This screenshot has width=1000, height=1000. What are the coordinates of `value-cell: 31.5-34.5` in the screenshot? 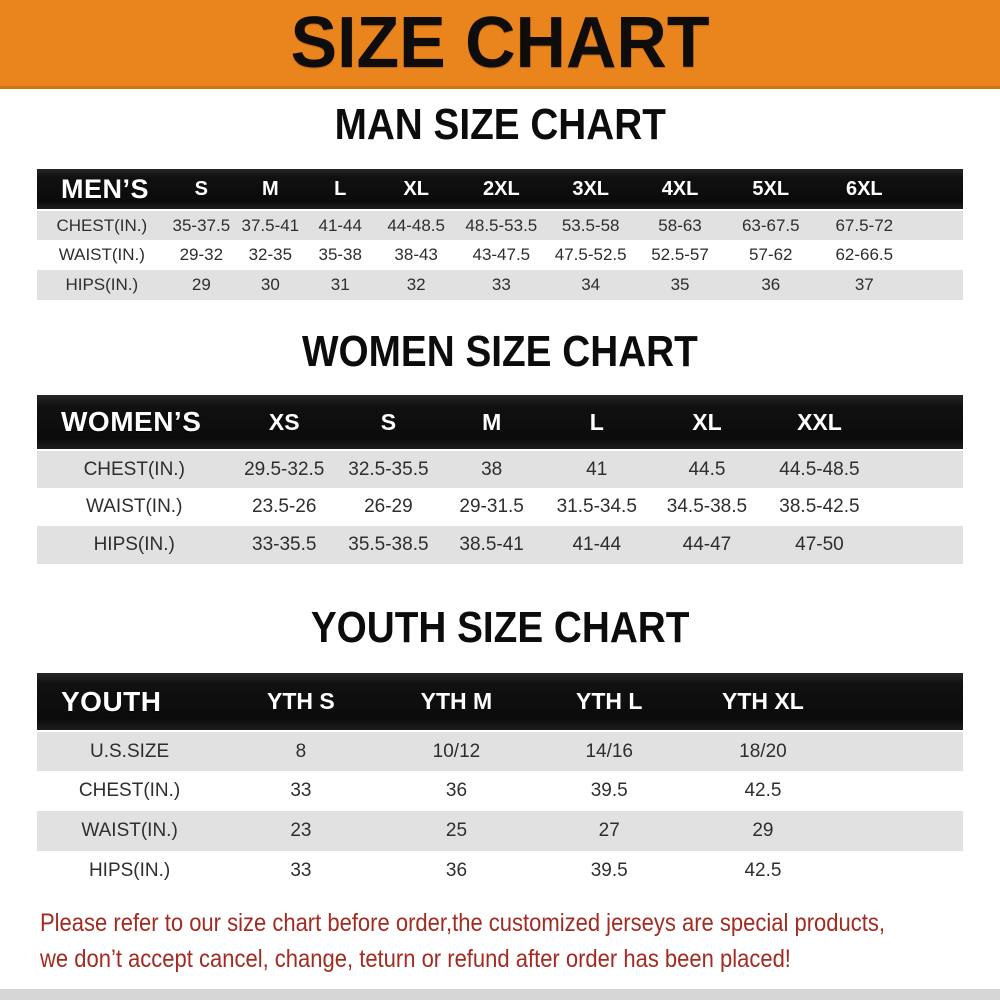 It's located at (596, 506).